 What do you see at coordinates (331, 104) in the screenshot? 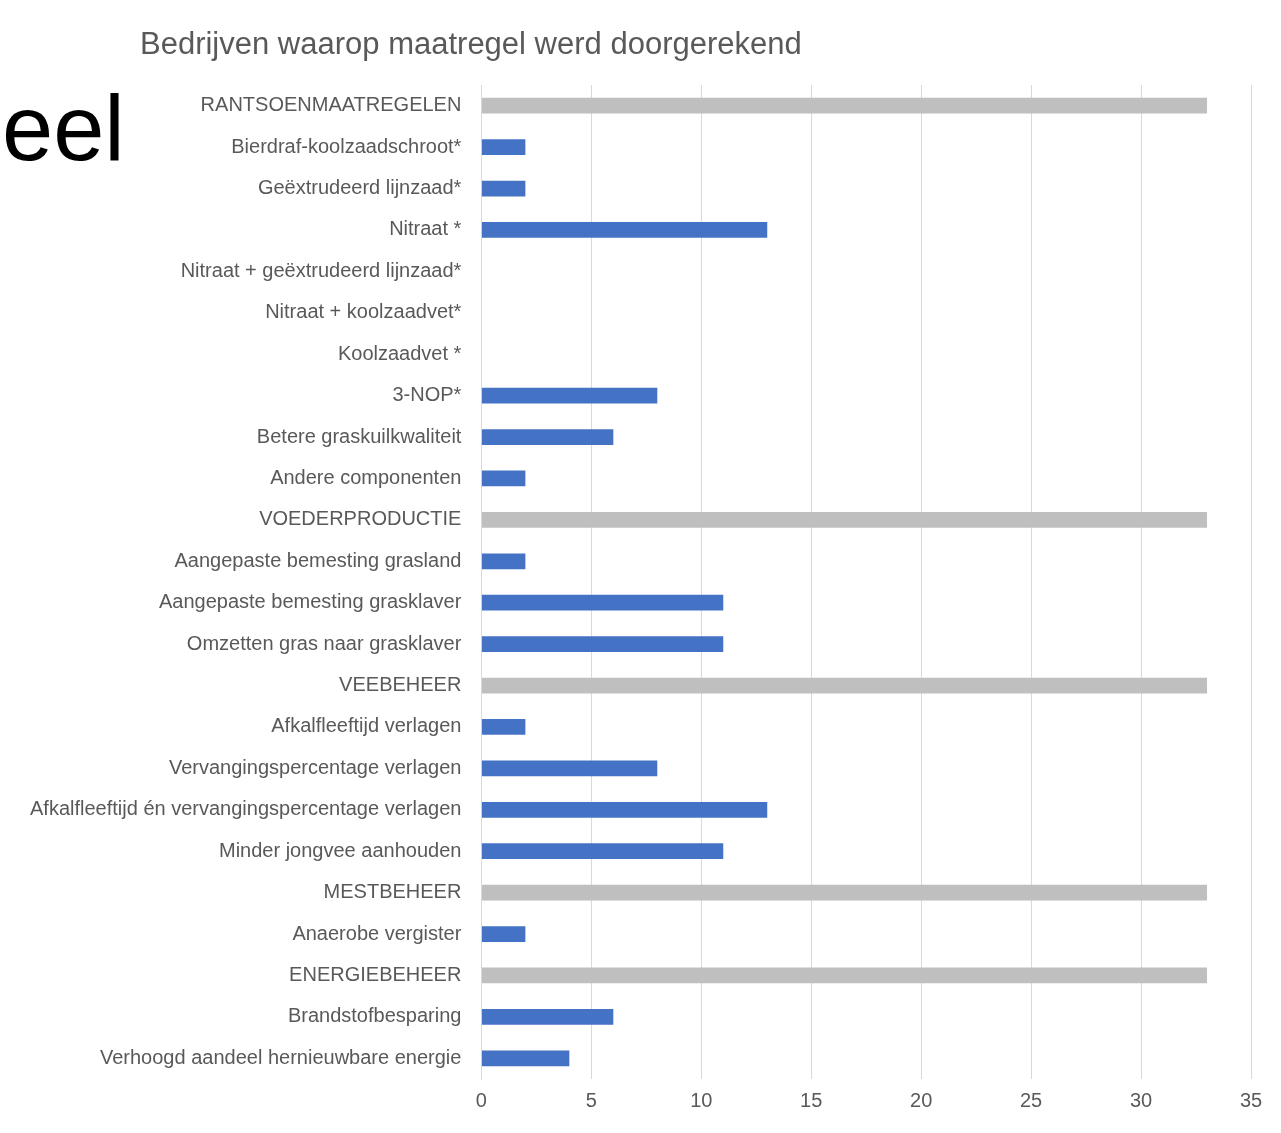
I see `y-tick-label: RANTSOENMAATREGELEN` at bounding box center [331, 104].